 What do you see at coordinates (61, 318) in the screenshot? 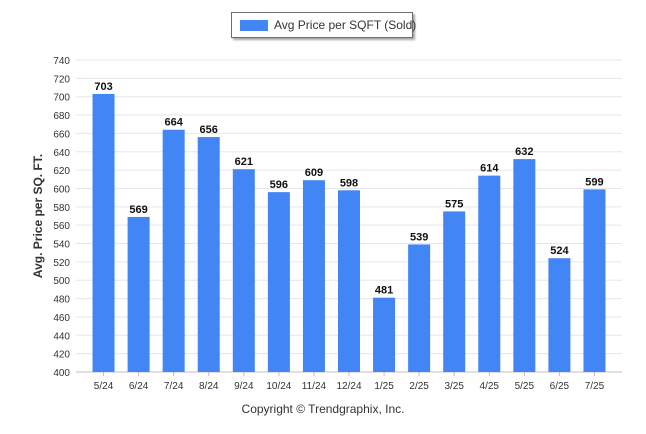
I see `y-tick-label: 460` at bounding box center [61, 318].